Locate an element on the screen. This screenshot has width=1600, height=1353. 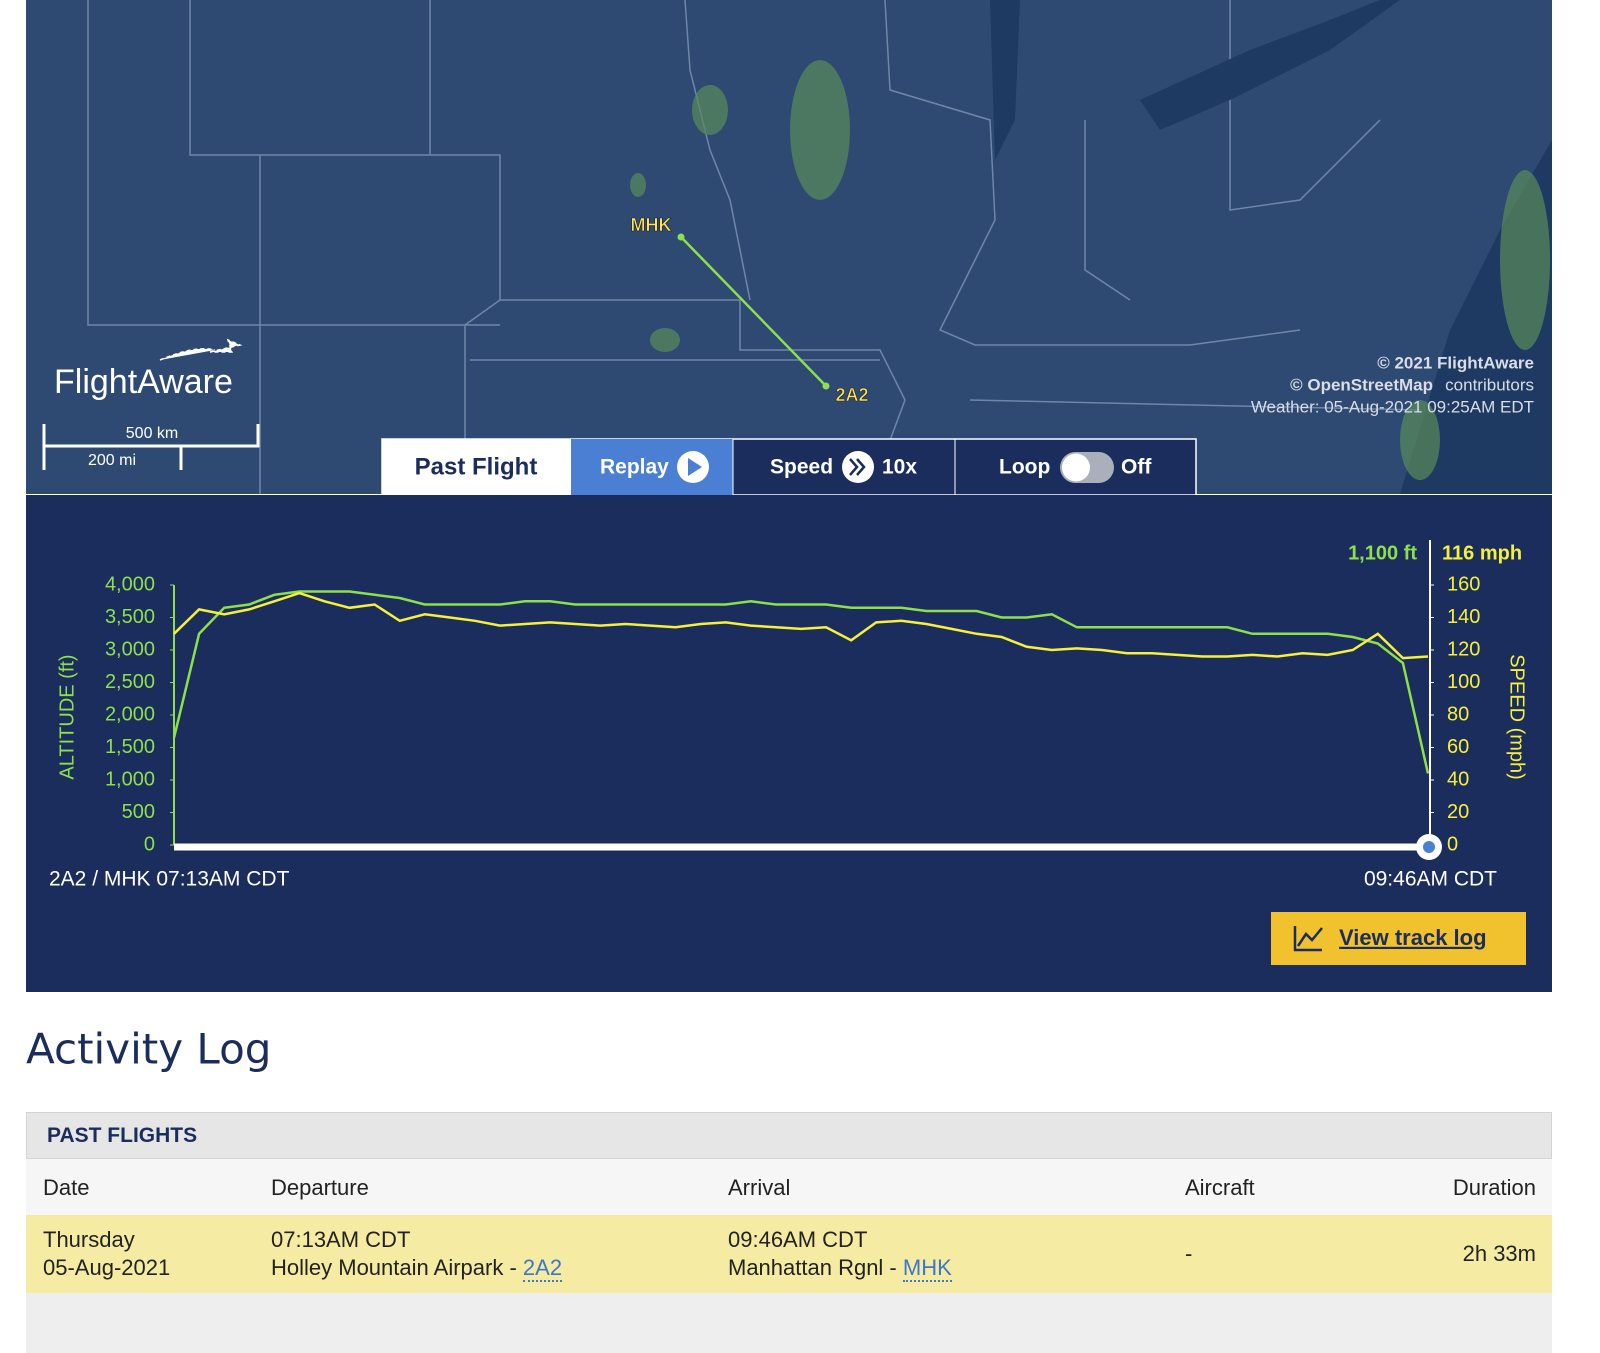
departure-code: 2A2 is located at coordinates (542, 1268).